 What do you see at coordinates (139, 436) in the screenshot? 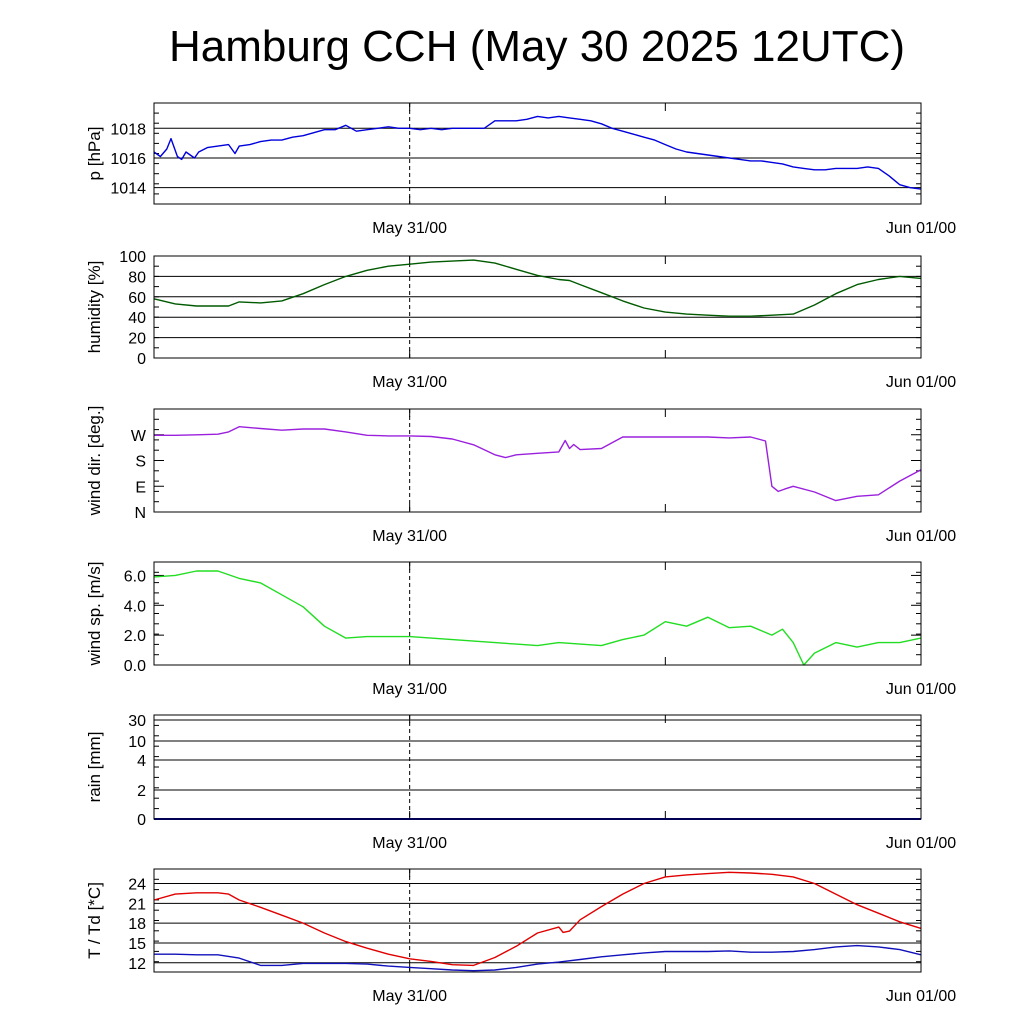
I see `y-tick-label: W` at bounding box center [139, 436].